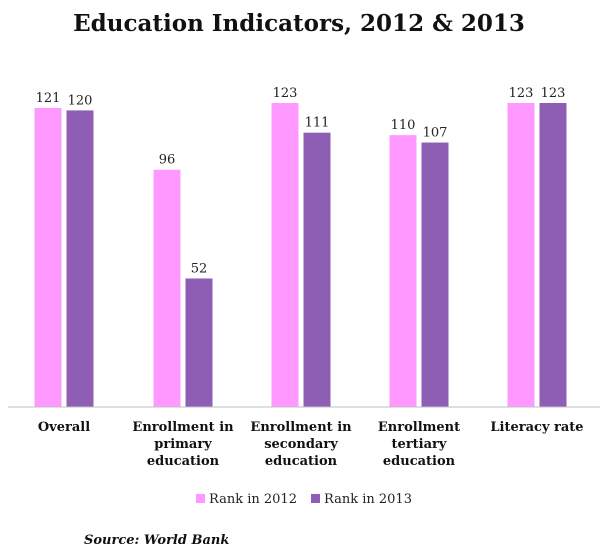 This screenshot has width=609, height=553. What do you see at coordinates (536, 427) in the screenshot?
I see `category-label-4: Literacy rate` at bounding box center [536, 427].